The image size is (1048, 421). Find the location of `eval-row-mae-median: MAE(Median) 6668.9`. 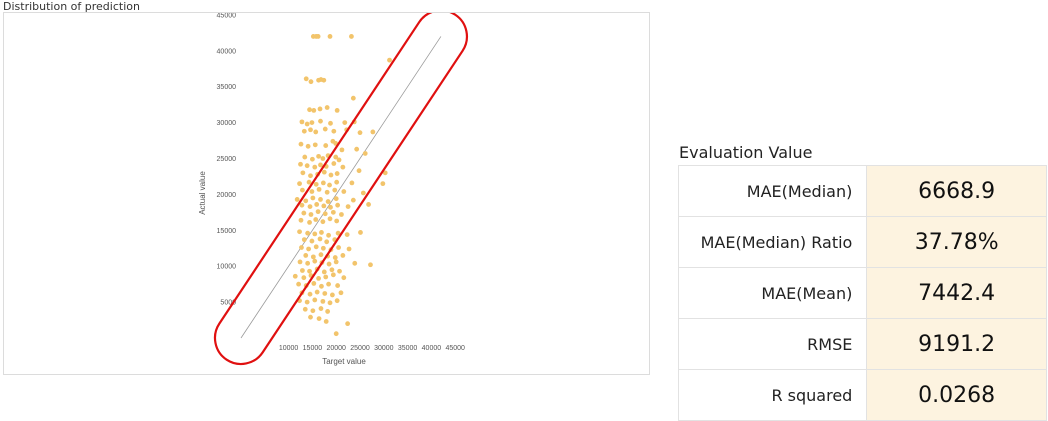

eval-row-mae-median: MAE(Median) 6668.9 is located at coordinates (862, 191).